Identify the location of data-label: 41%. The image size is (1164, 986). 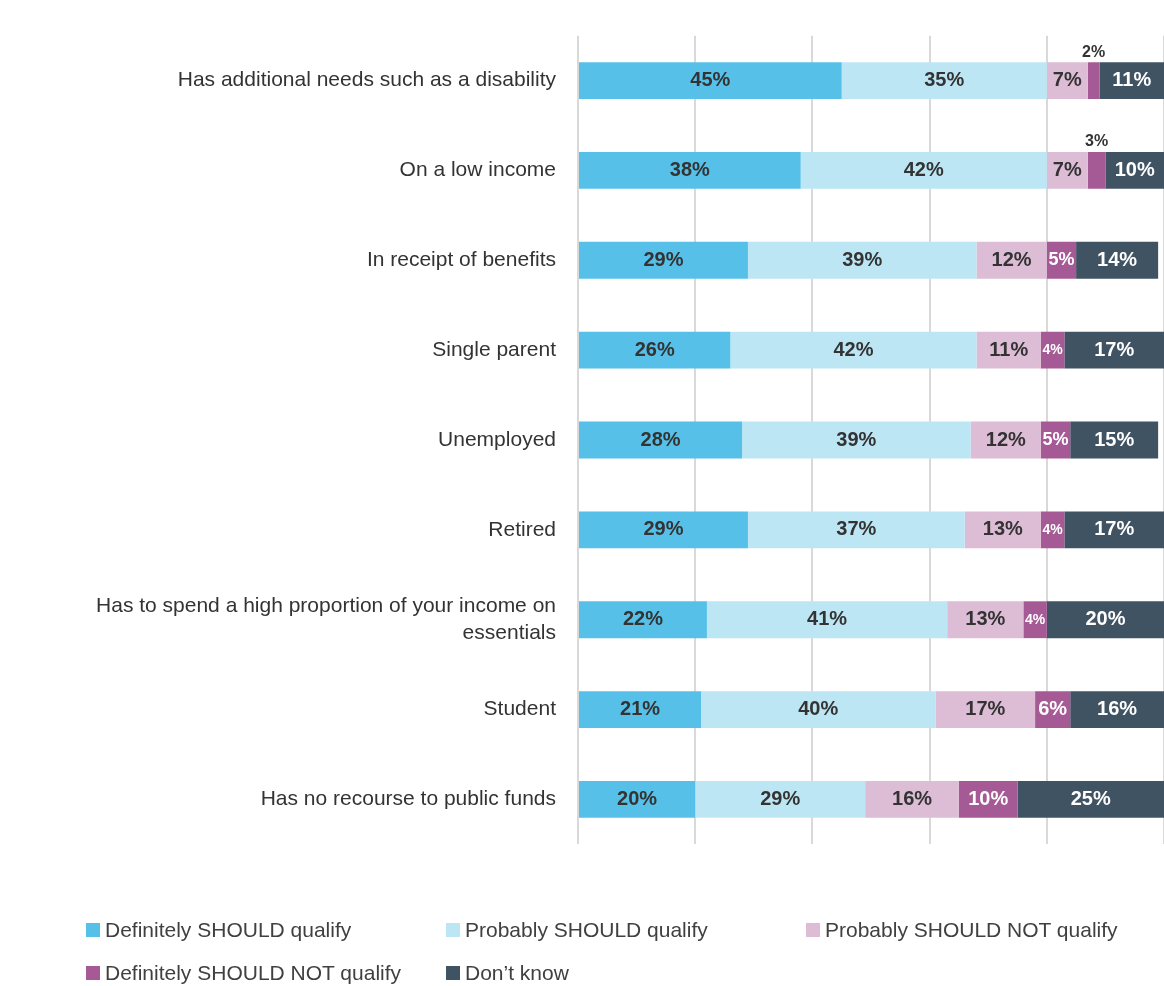
(827, 618).